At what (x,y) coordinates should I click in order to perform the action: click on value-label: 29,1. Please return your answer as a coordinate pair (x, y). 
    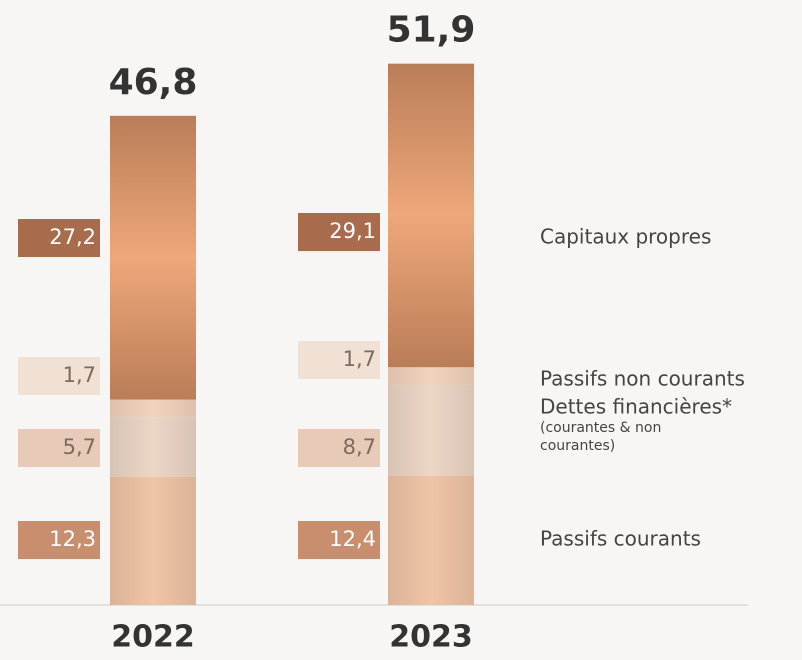
    Looking at the image, I should click on (352, 231).